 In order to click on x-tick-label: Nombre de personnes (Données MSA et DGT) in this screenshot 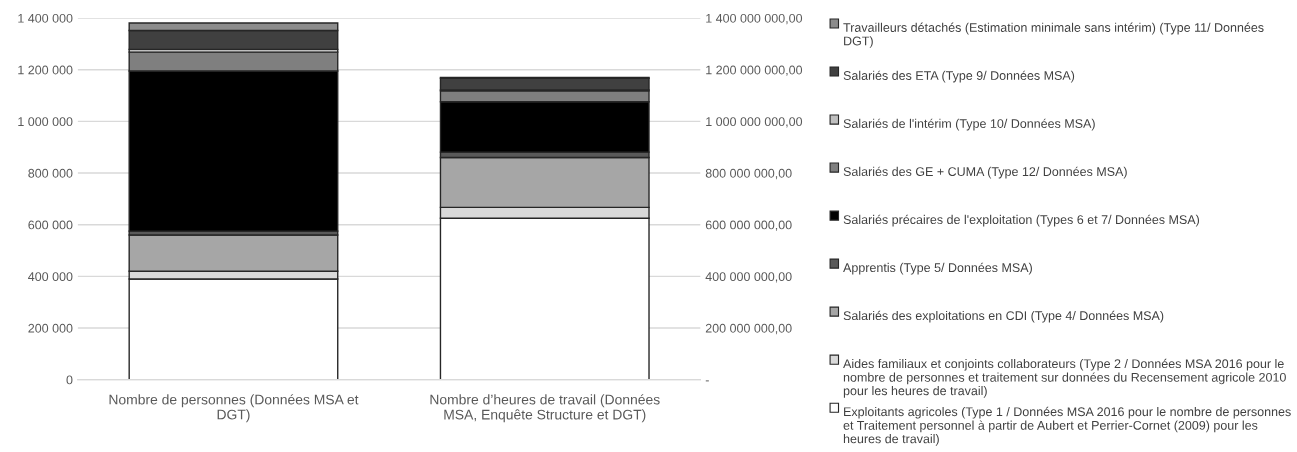, I will do `click(234, 408)`.